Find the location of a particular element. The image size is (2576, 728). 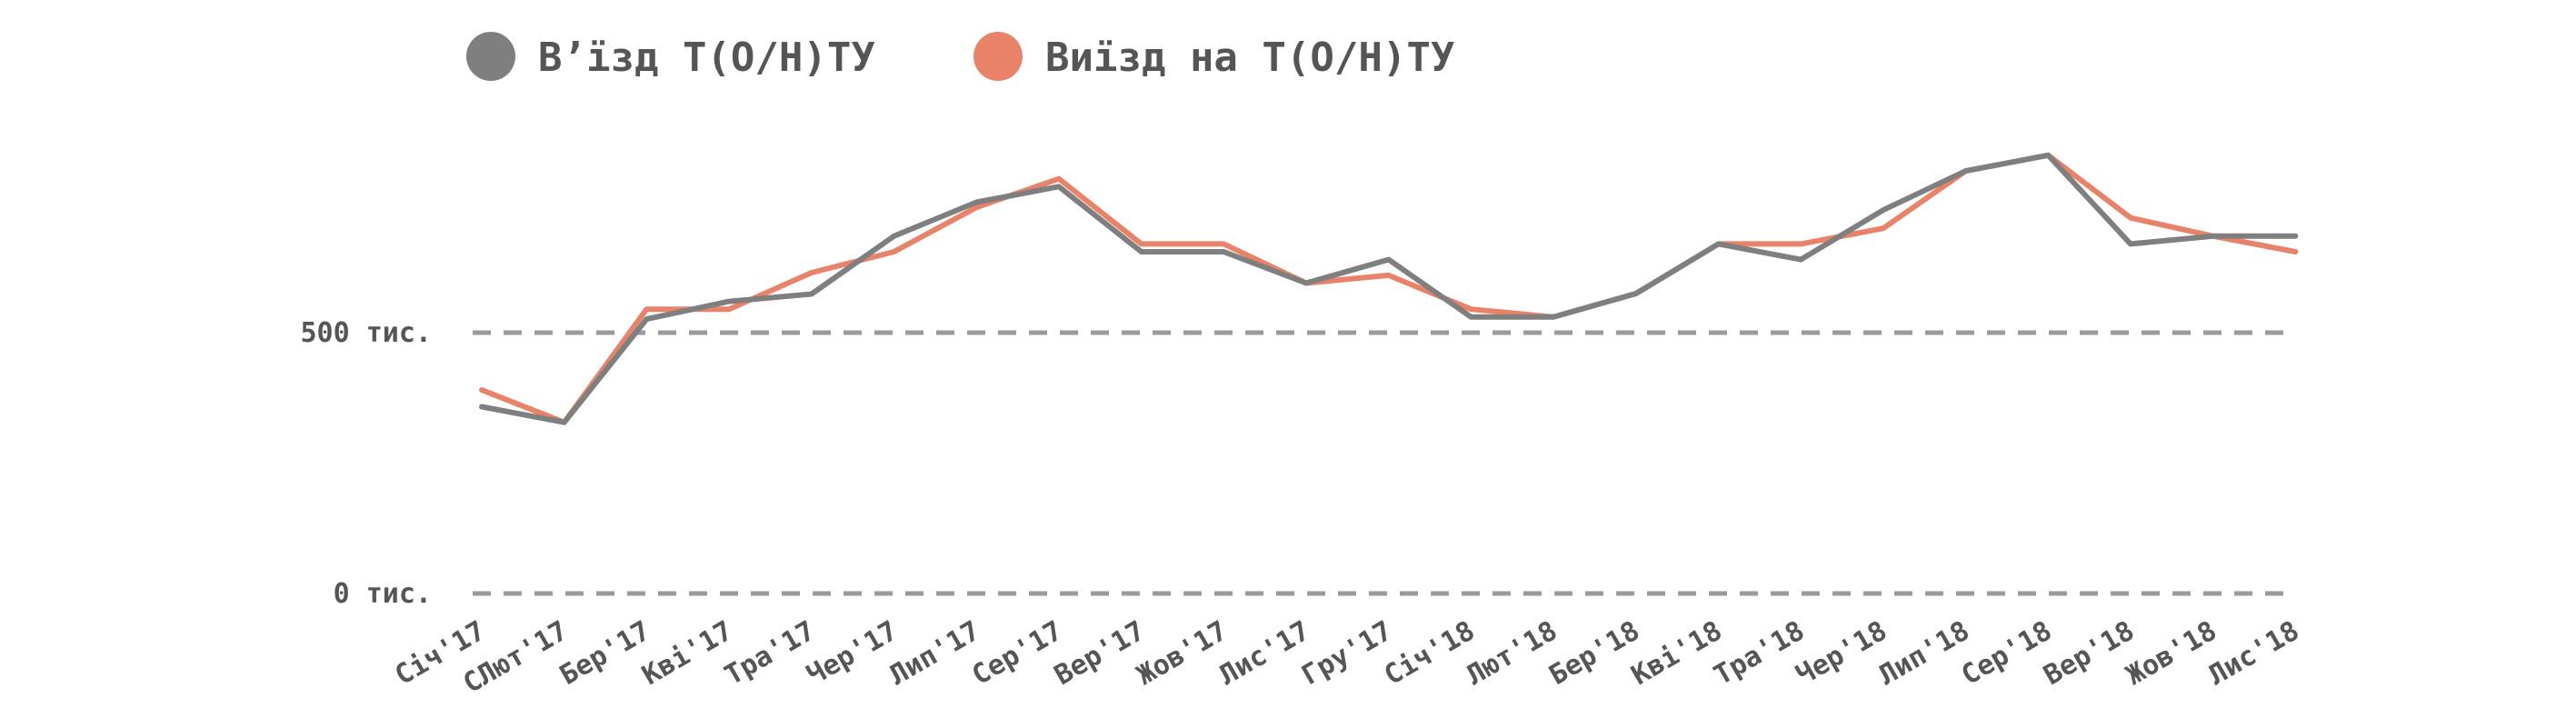

x-tick-label: Лип'18 is located at coordinates (1923, 653).